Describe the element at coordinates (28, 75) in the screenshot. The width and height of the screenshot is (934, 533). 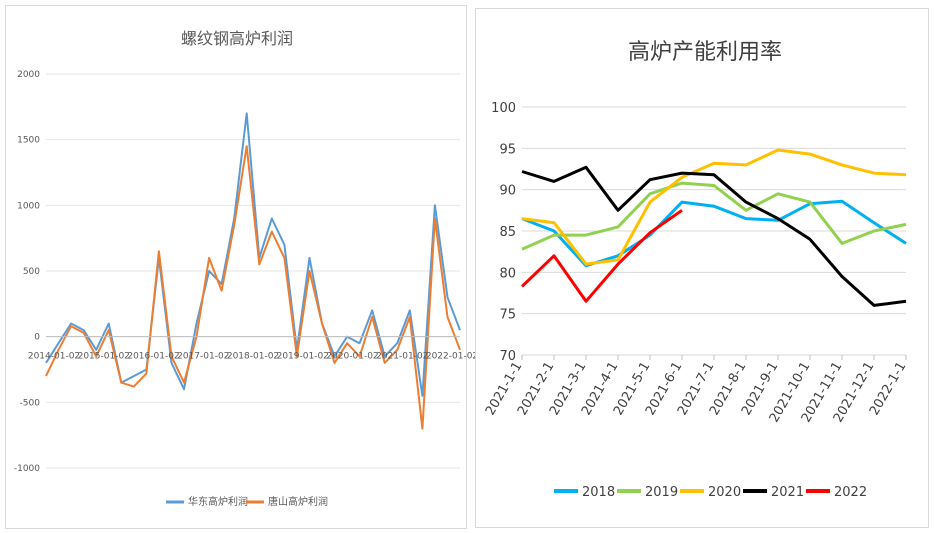
I see `y-tick-label: 2000` at that location.